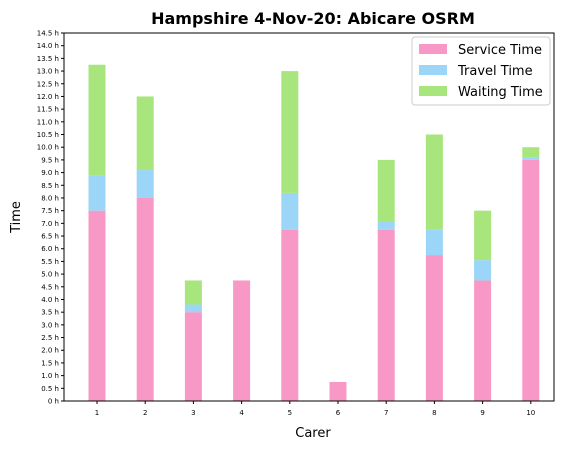 The image size is (571, 450). I want to click on y-tick-label: 3.5 h, so click(50, 313).